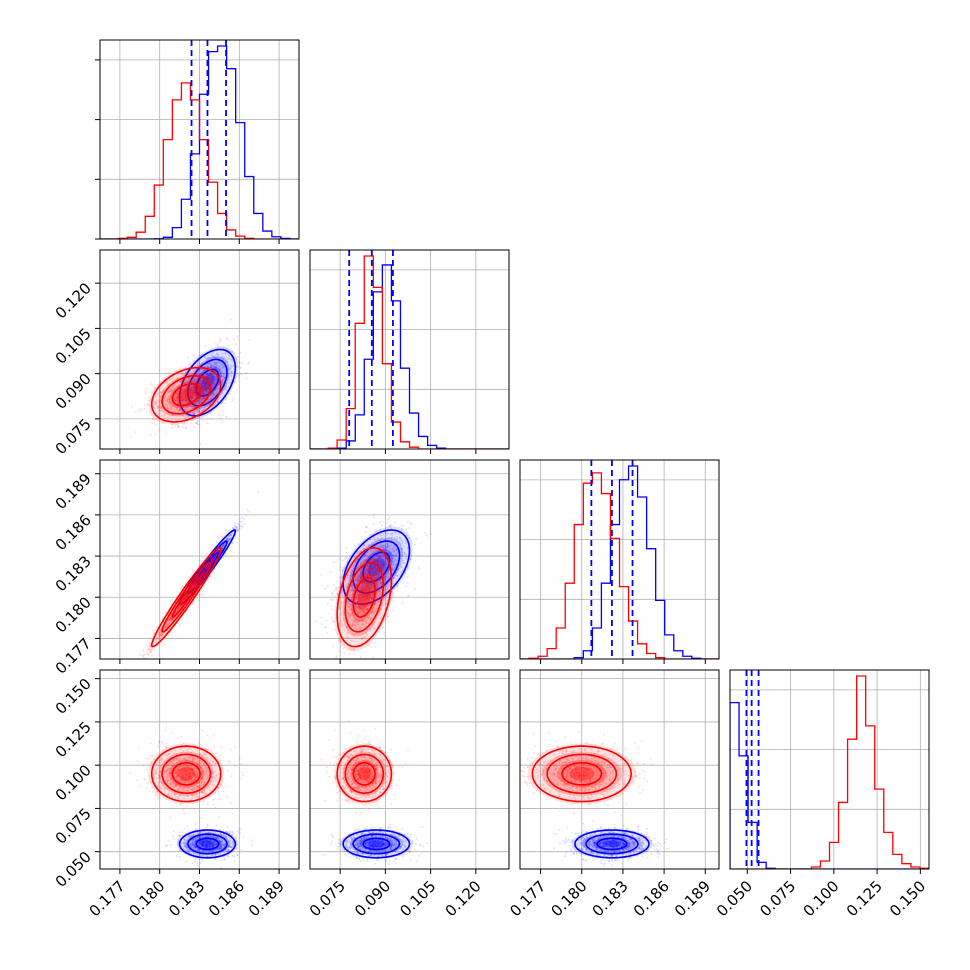  Describe the element at coordinates (73, 614) in the screenshot. I see `y-tick-label: 0.180` at that location.